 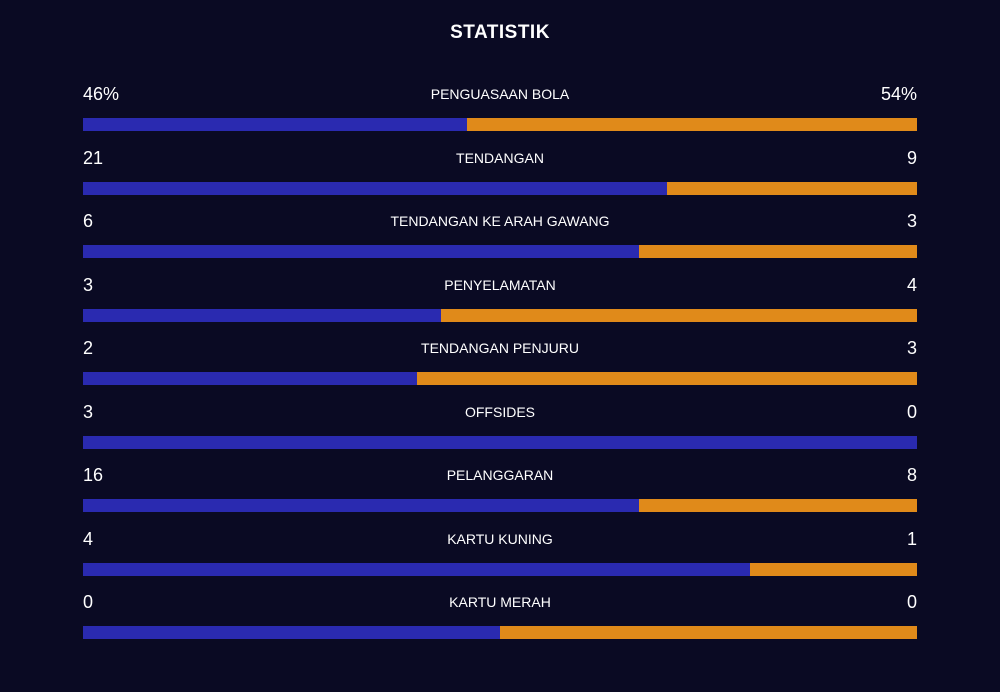 I want to click on stats-title: STATISTIK, so click(x=500, y=32).